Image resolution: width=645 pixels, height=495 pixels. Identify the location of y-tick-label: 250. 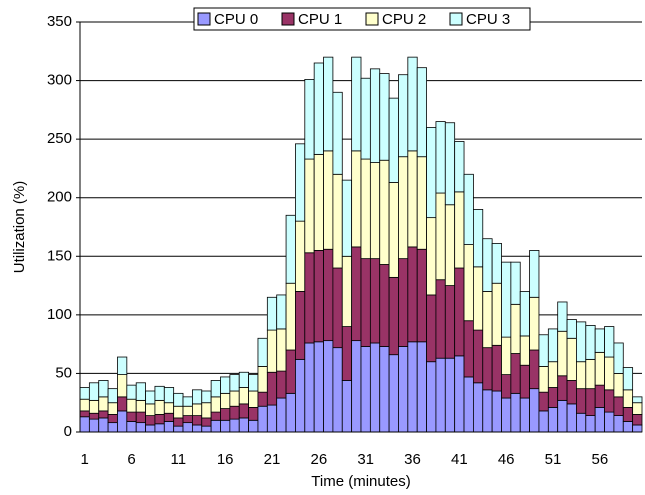
(59, 138).